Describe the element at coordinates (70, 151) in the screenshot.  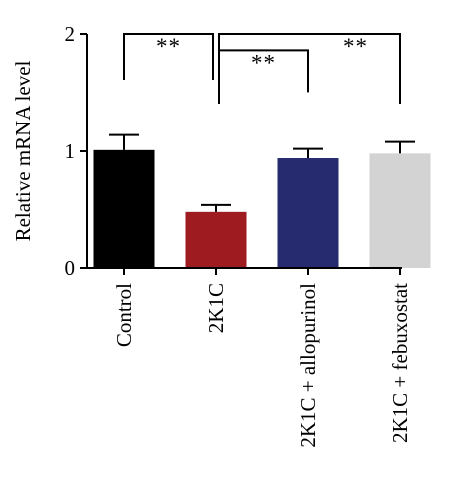
I see `y-tick-label-1: 1` at that location.